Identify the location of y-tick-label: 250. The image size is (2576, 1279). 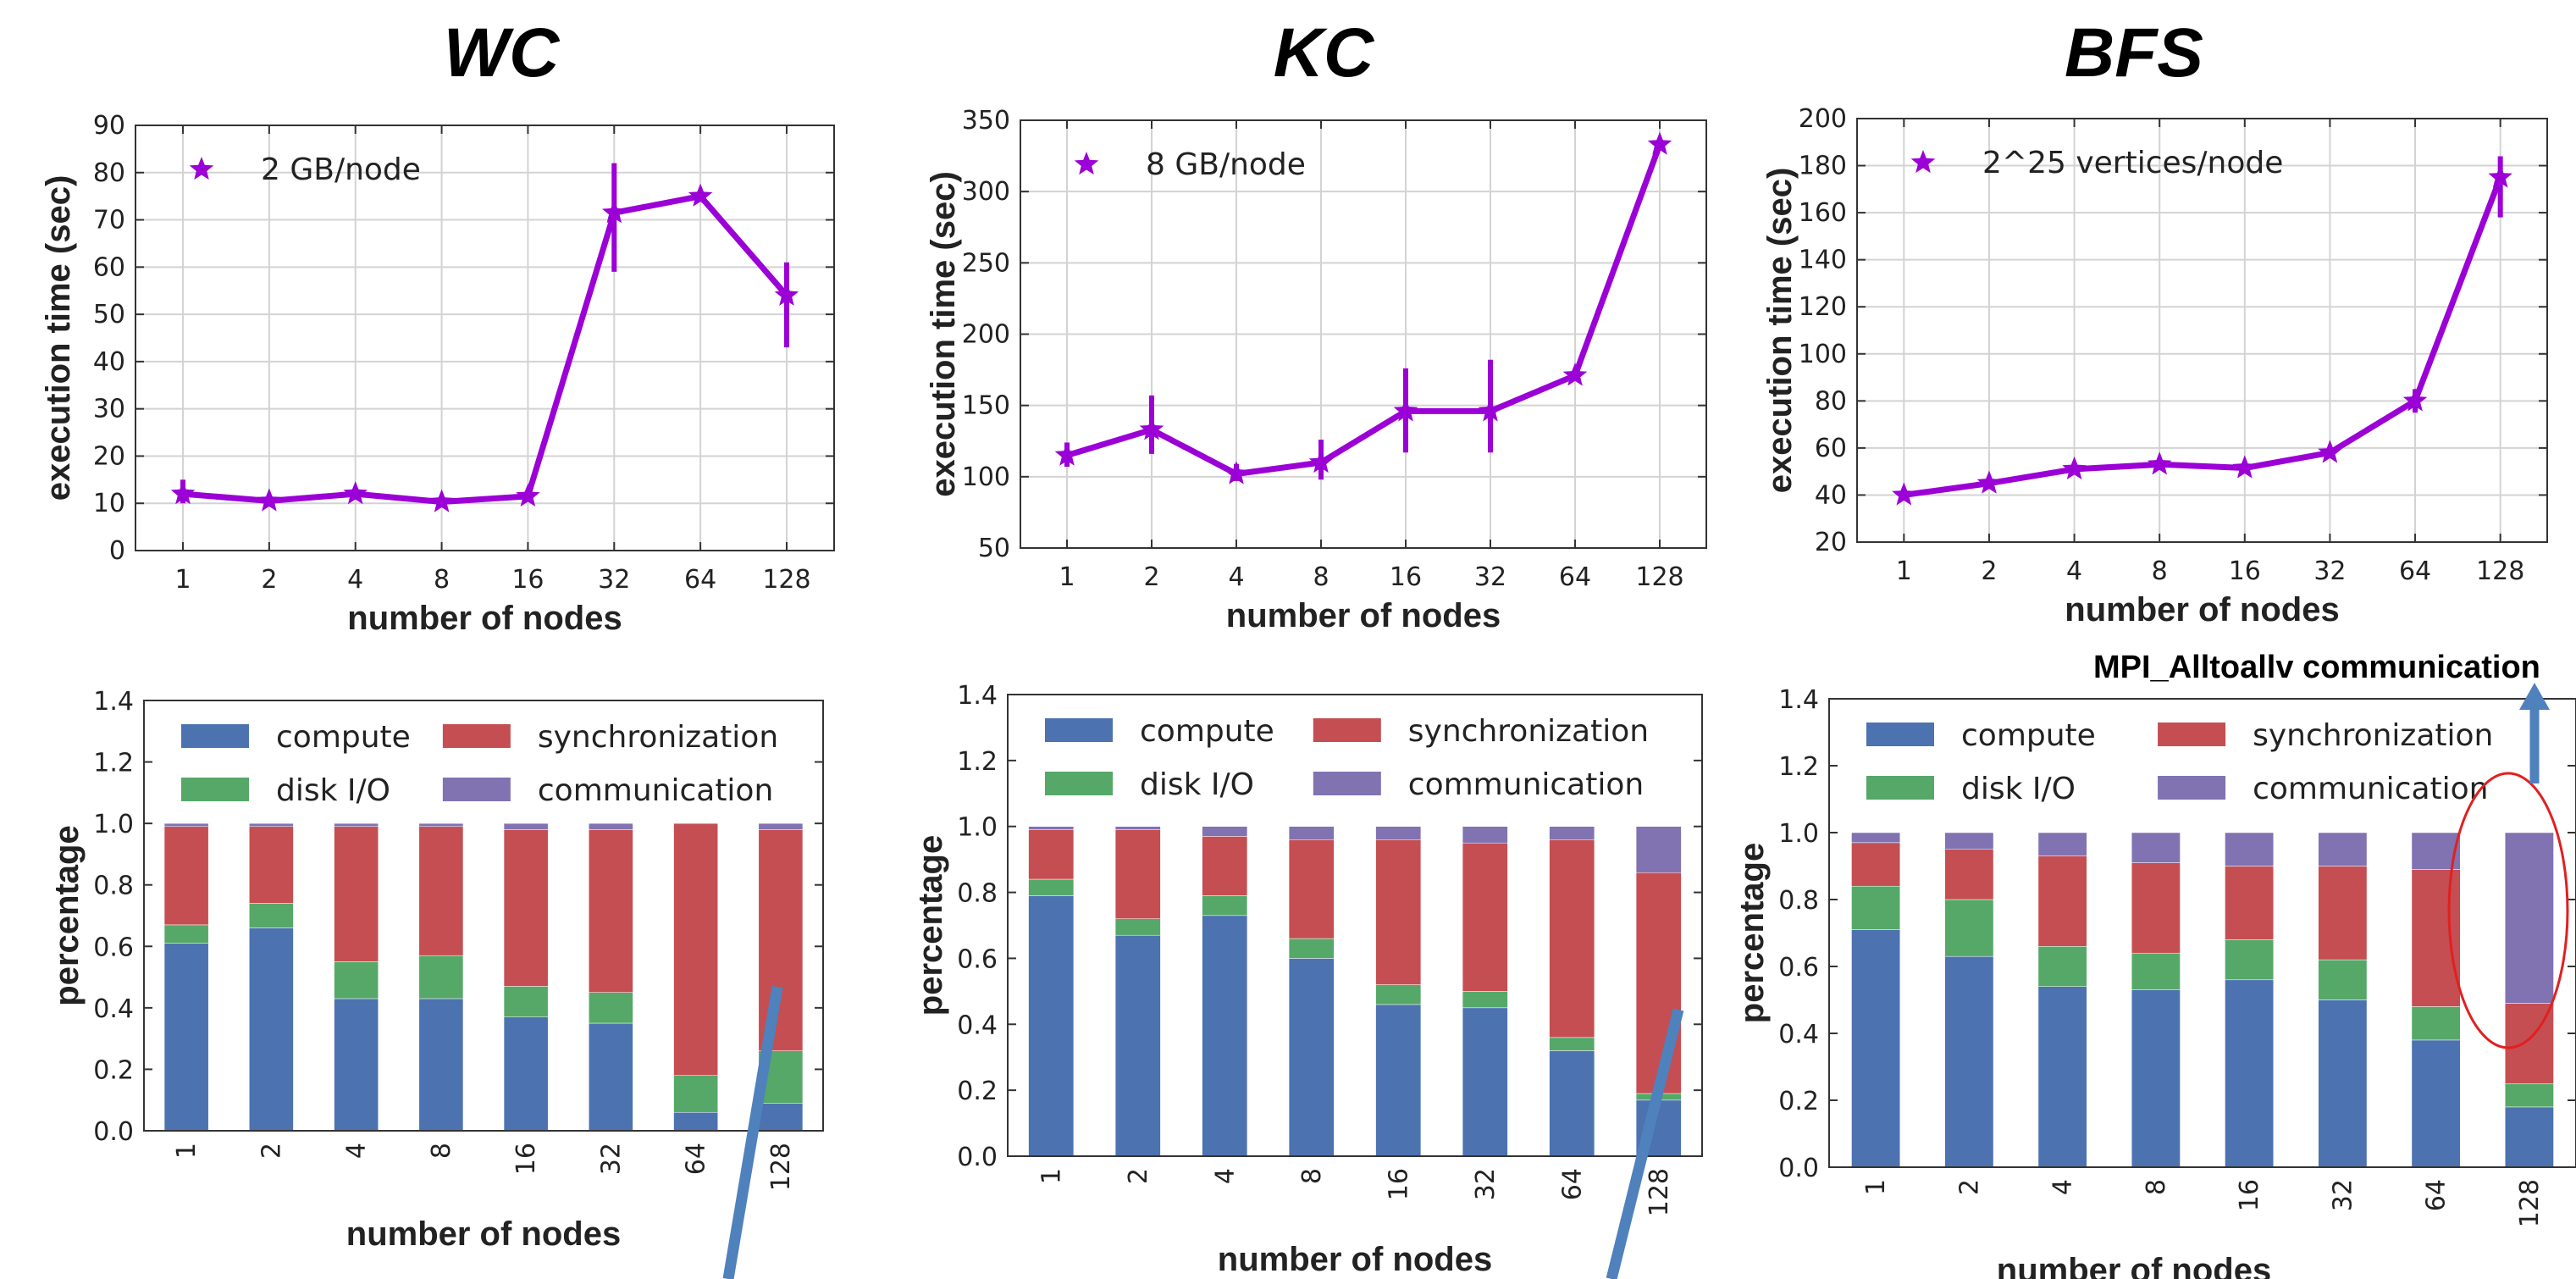
(986, 263).